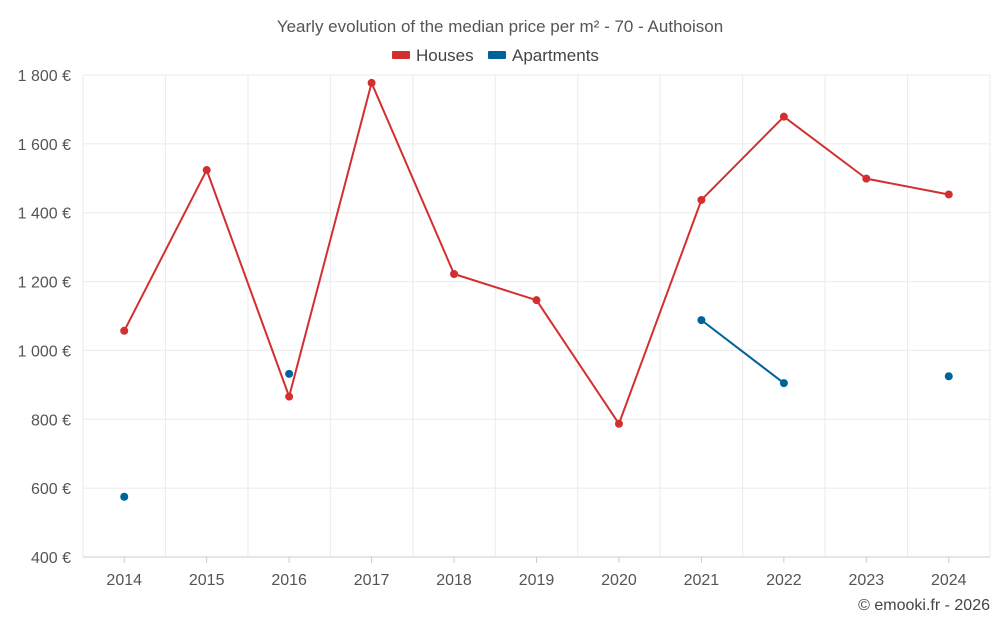  Describe the element at coordinates (44, 214) in the screenshot. I see `y-tick-label: 1 400 €` at that location.